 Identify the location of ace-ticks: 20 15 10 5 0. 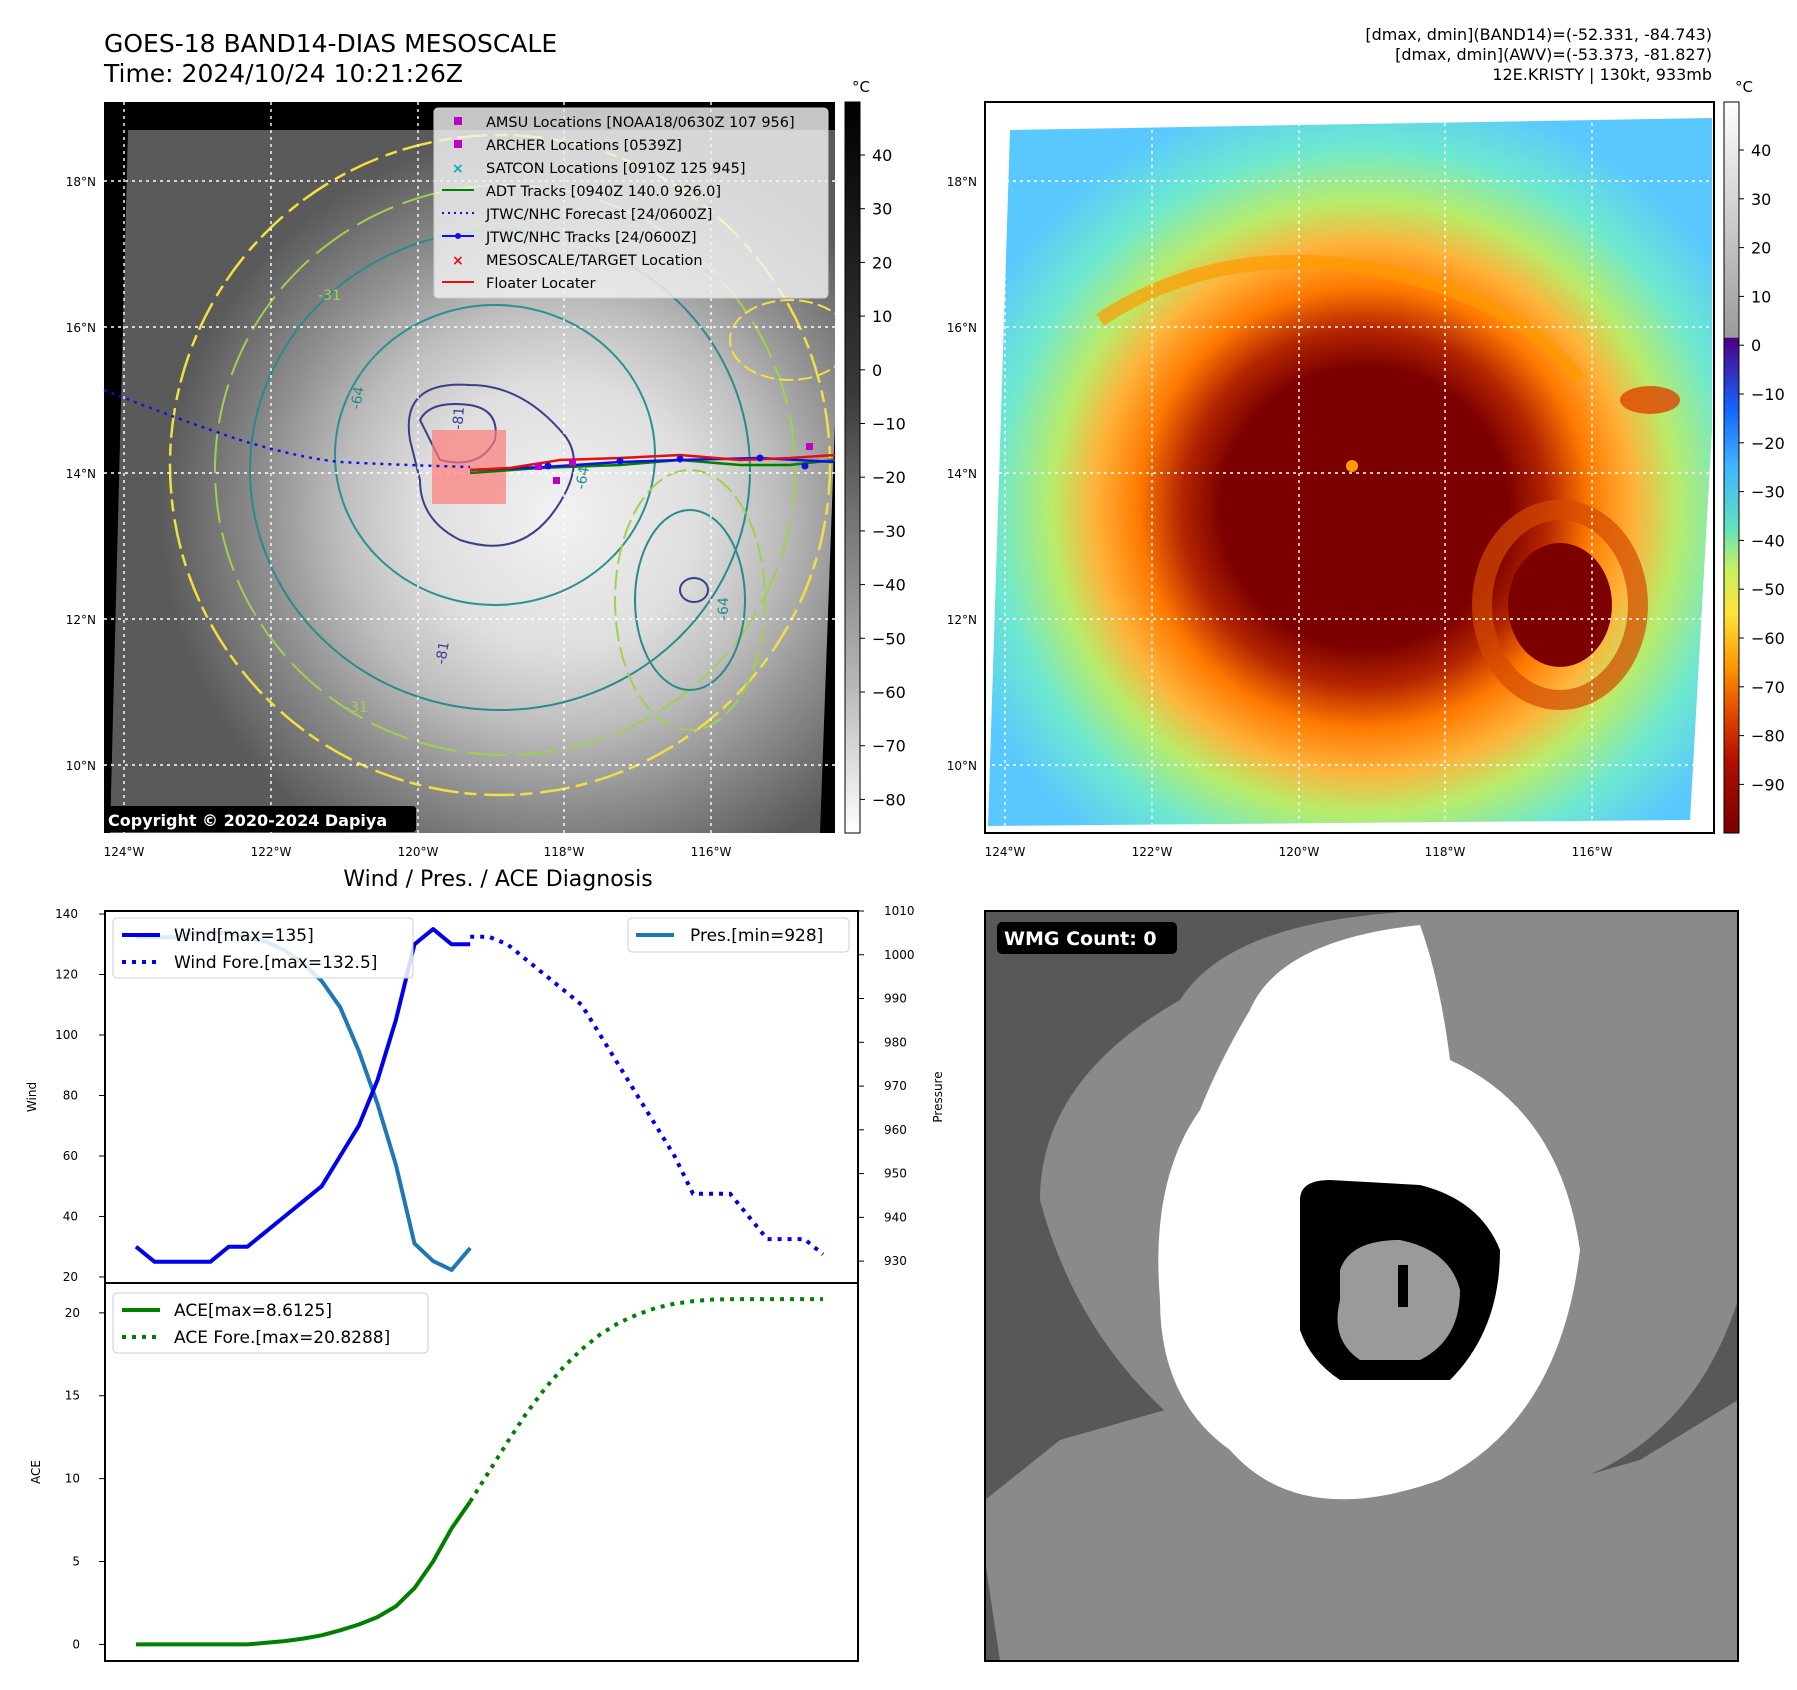
(85, 1478).